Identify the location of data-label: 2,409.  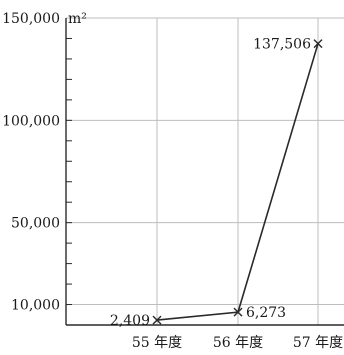
(130, 321).